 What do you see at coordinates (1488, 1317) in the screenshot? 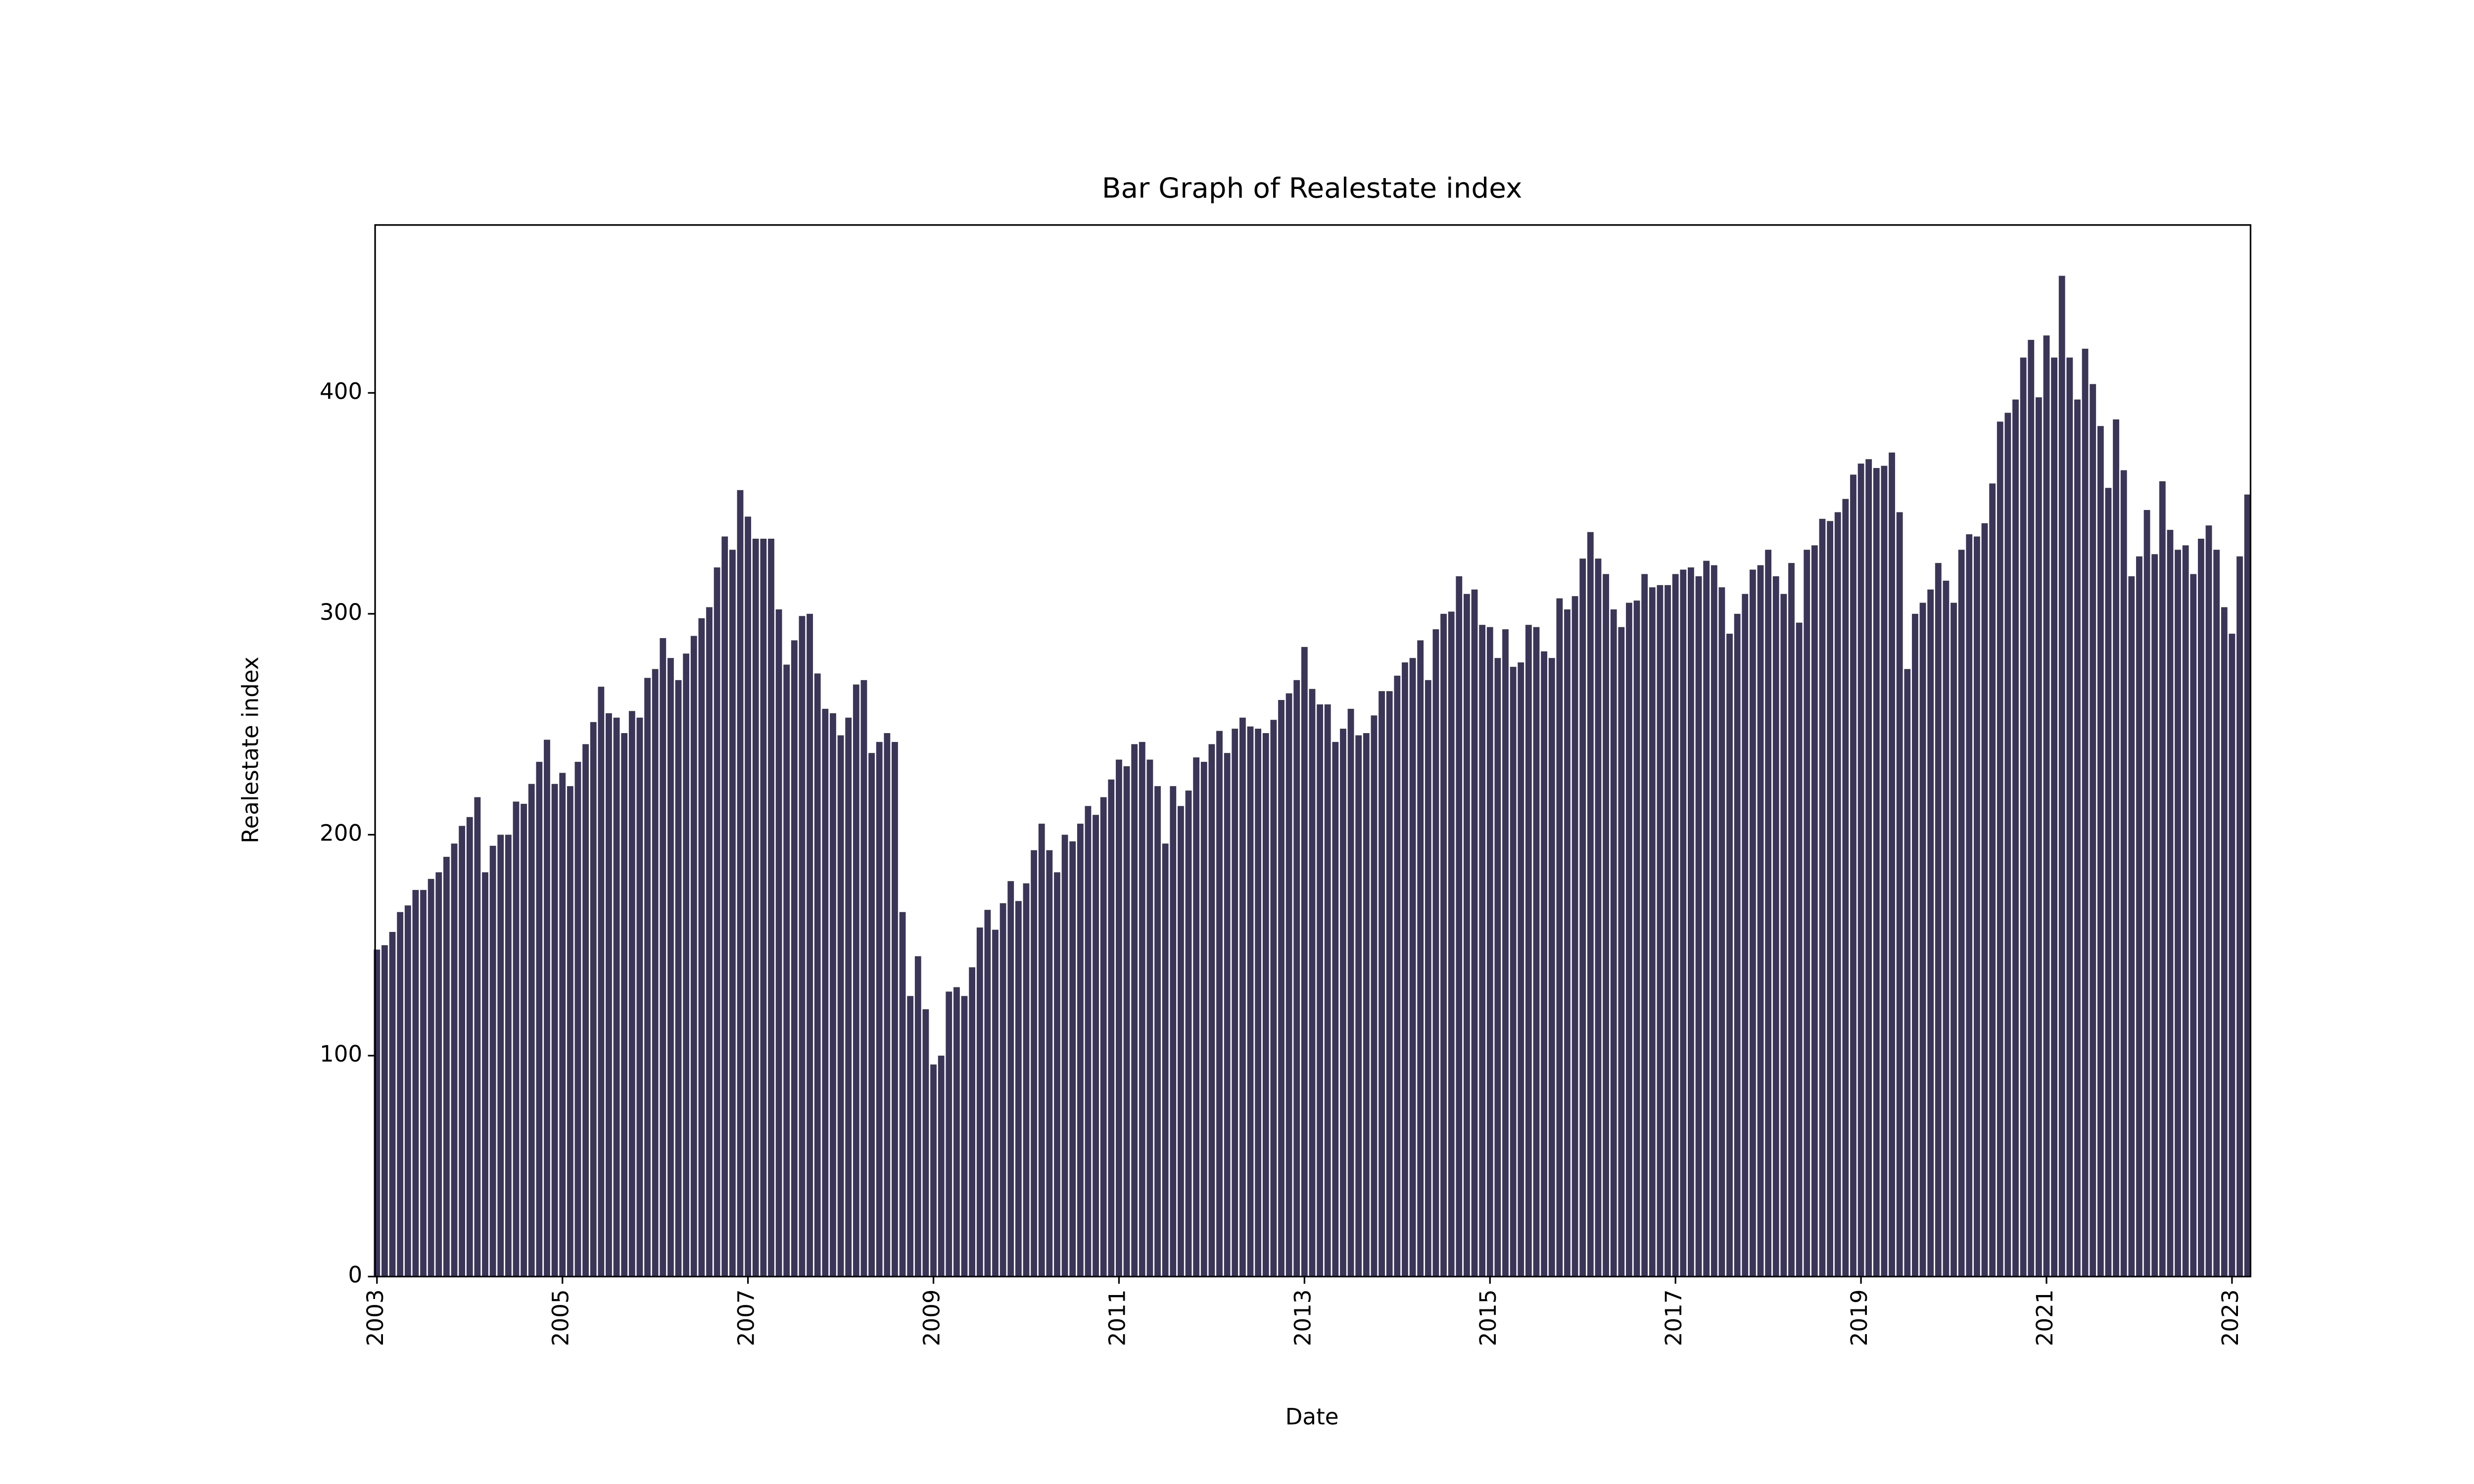
I see `x-tick-label: 2015` at bounding box center [1488, 1317].